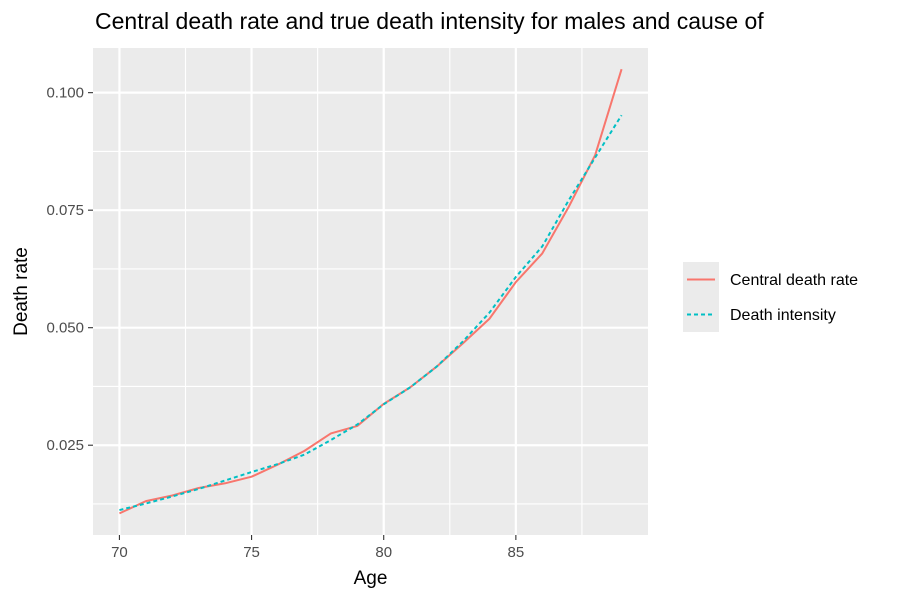  Describe the element at coordinates (383, 552) in the screenshot. I see `x-tick-label: 80` at that location.